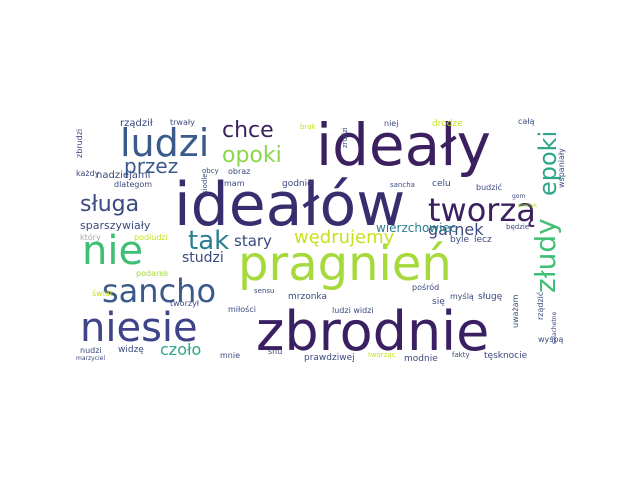  Describe the element at coordinates (345, 264) in the screenshot. I see `word-pragnien: pragnień` at that location.